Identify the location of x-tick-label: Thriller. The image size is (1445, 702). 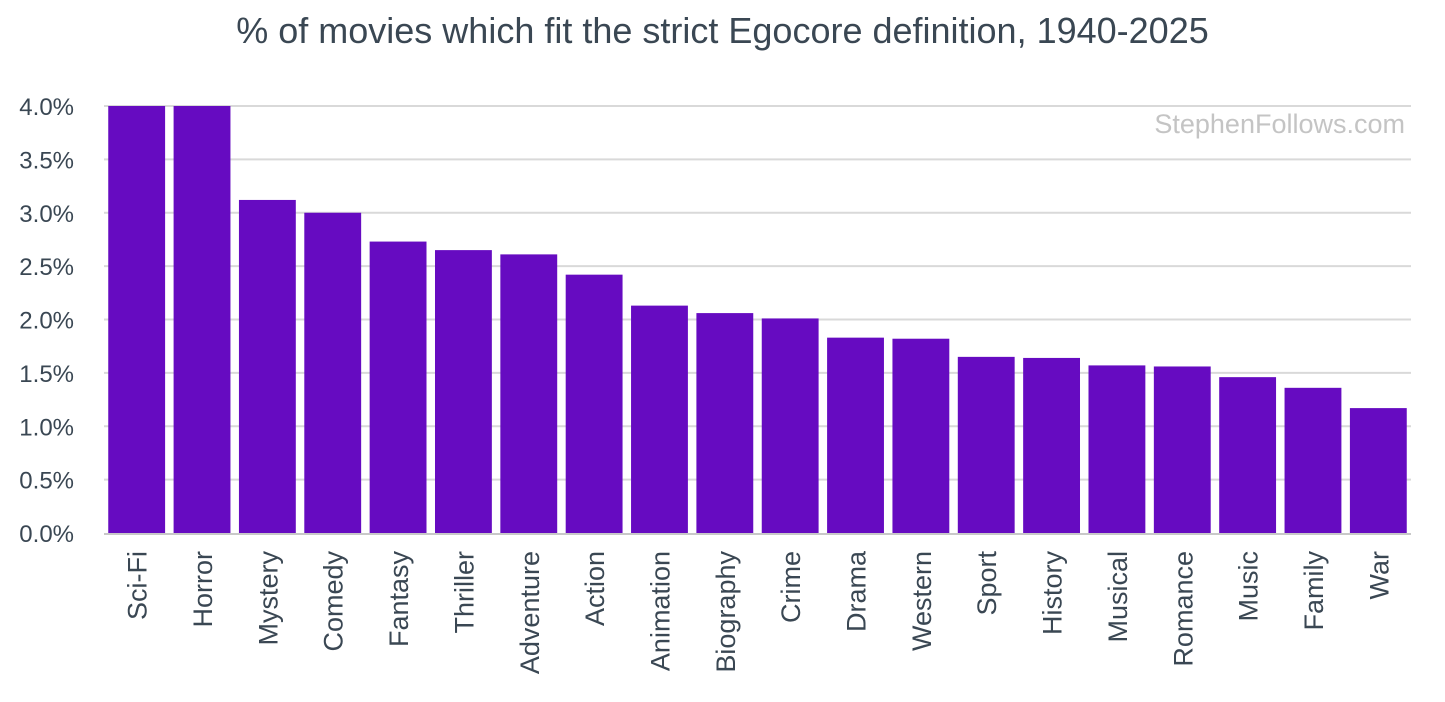
(464, 592).